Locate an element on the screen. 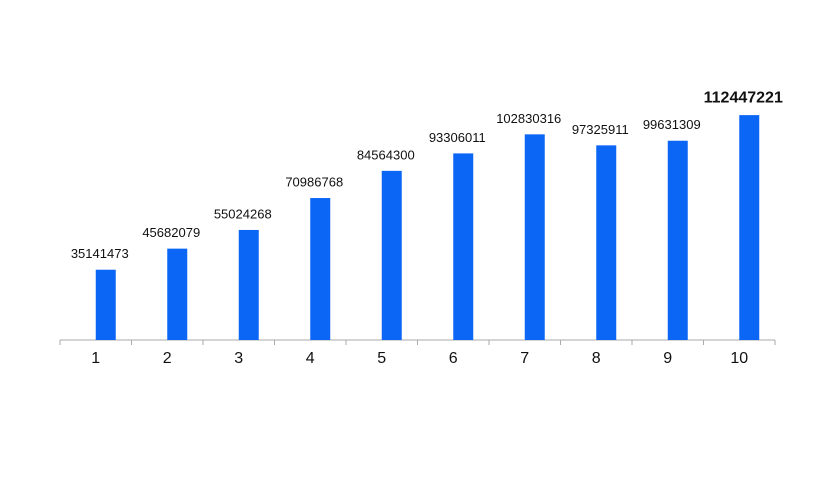  x-tick-label: 10 is located at coordinates (739, 358).